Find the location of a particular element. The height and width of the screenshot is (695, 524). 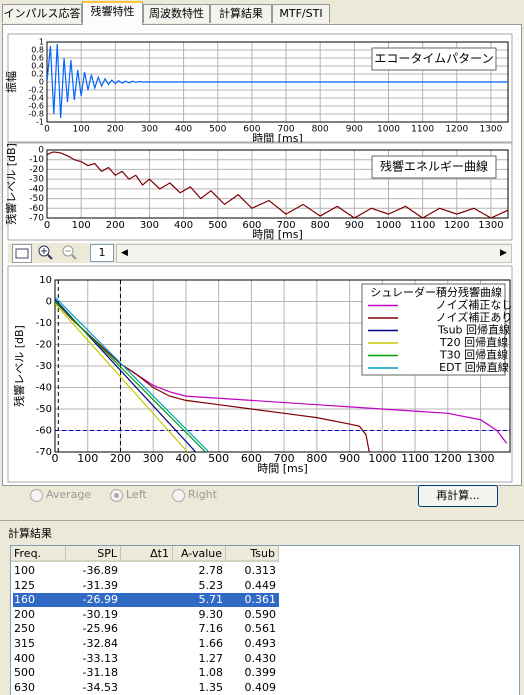

plot-border is located at coordinates (277, 184).